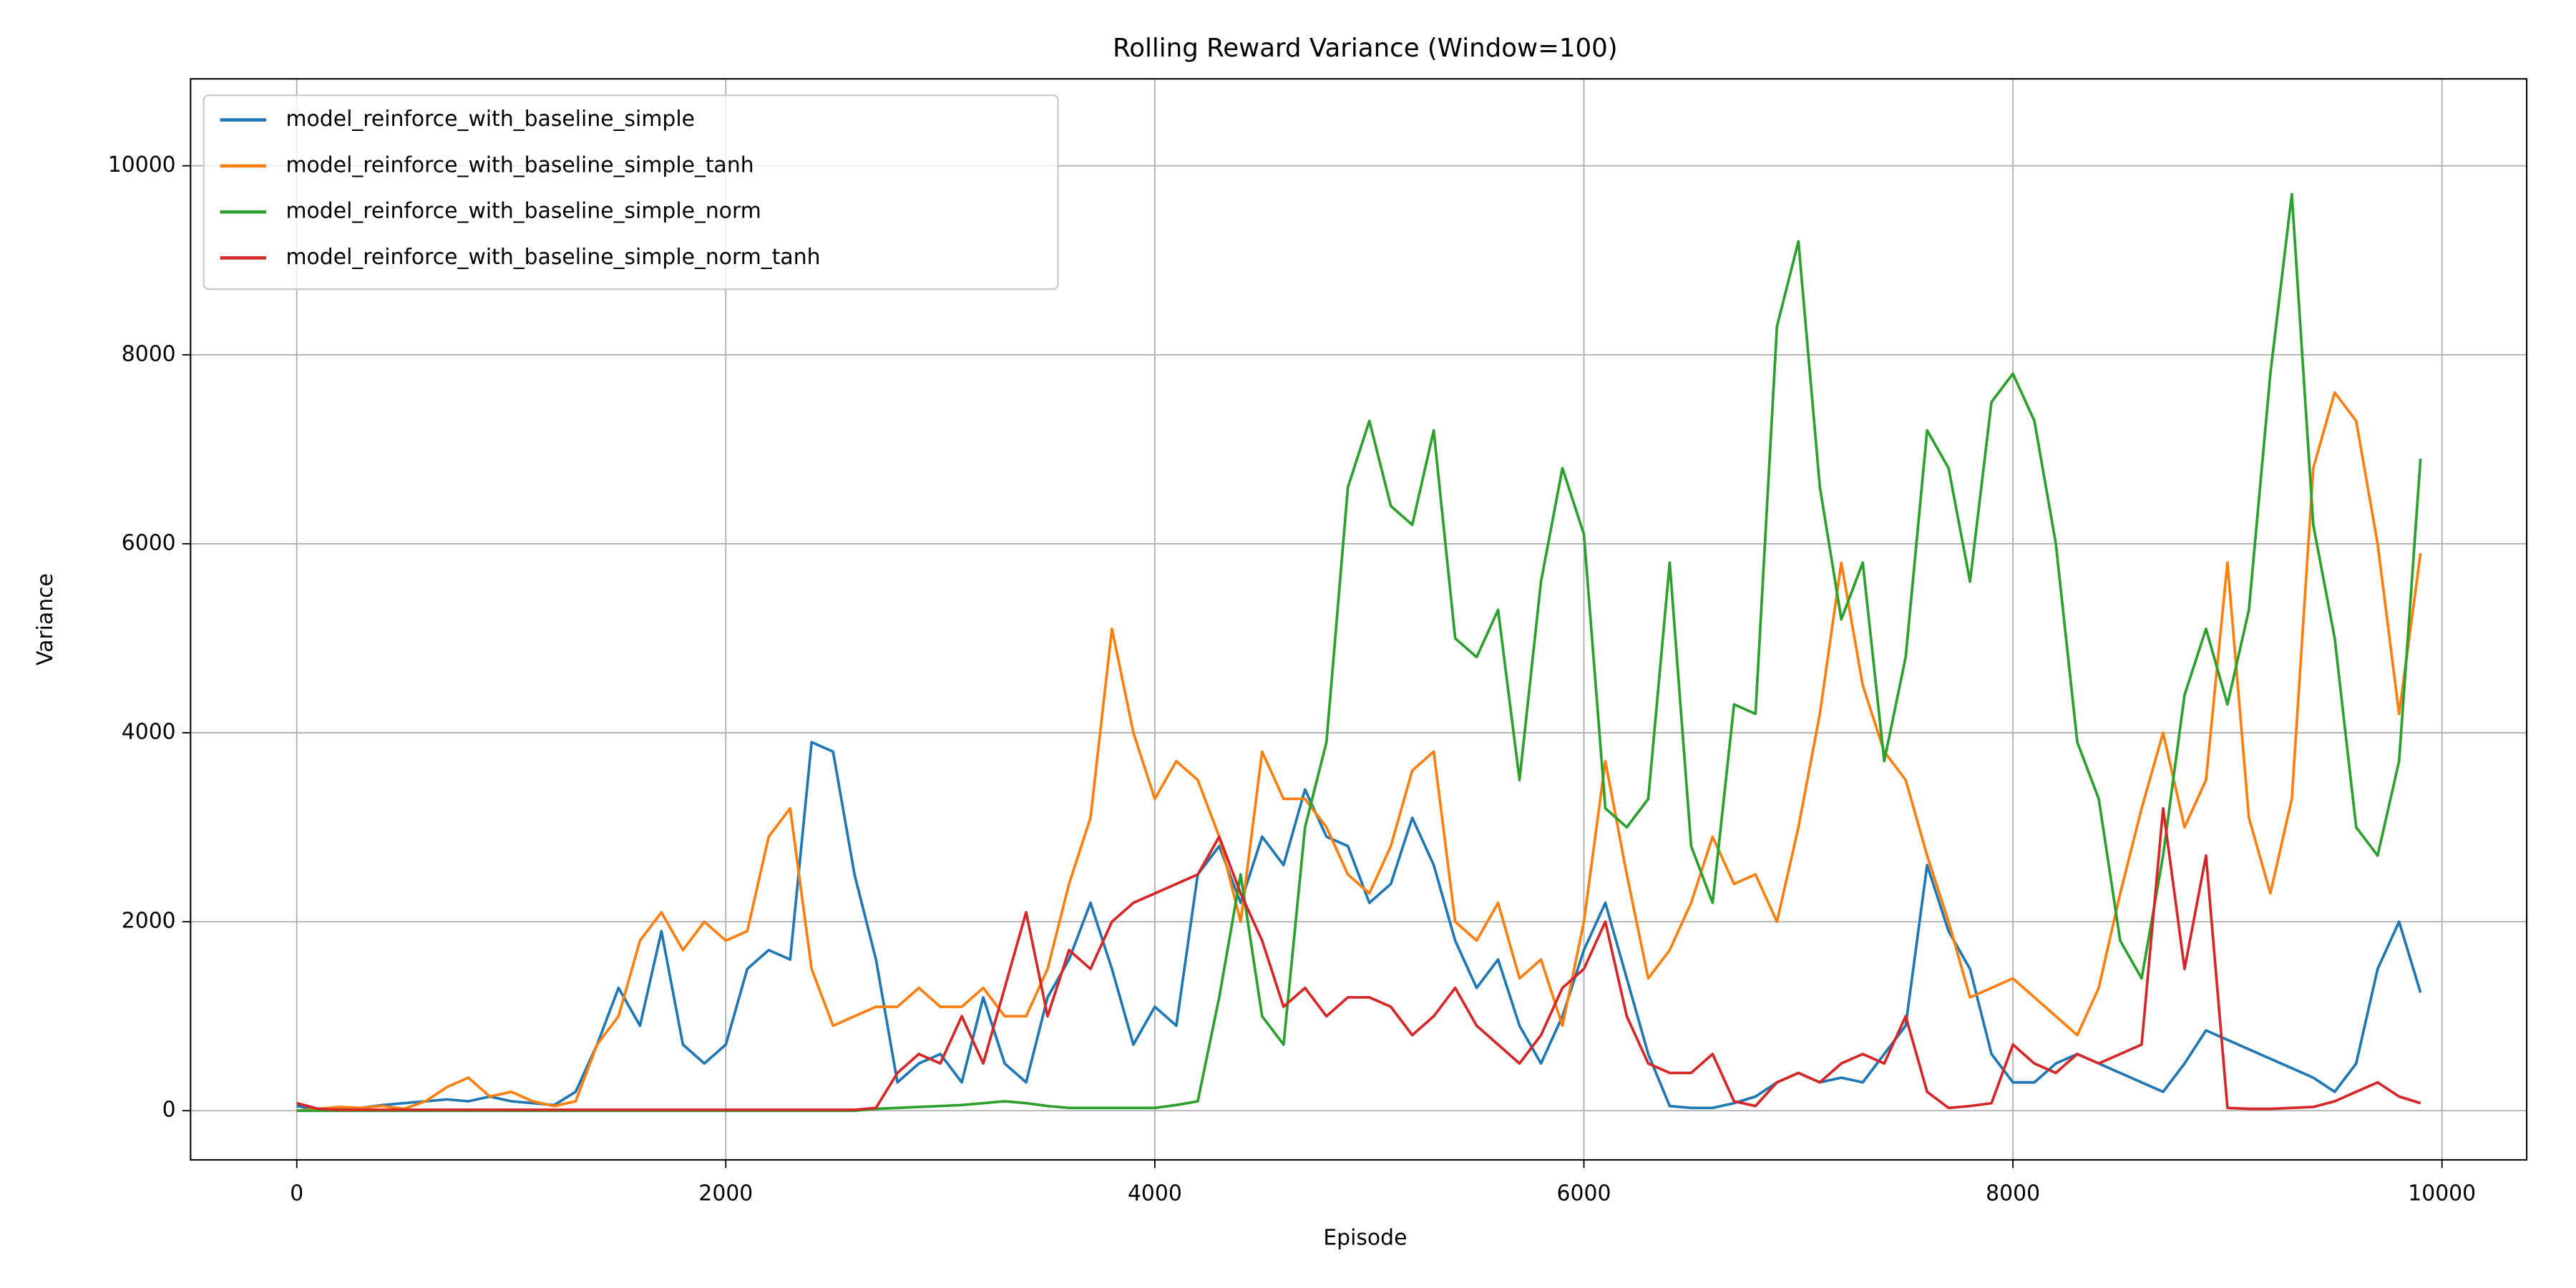 The width and height of the screenshot is (2576, 1288). I want to click on y-tick-label: 10000, so click(142, 164).